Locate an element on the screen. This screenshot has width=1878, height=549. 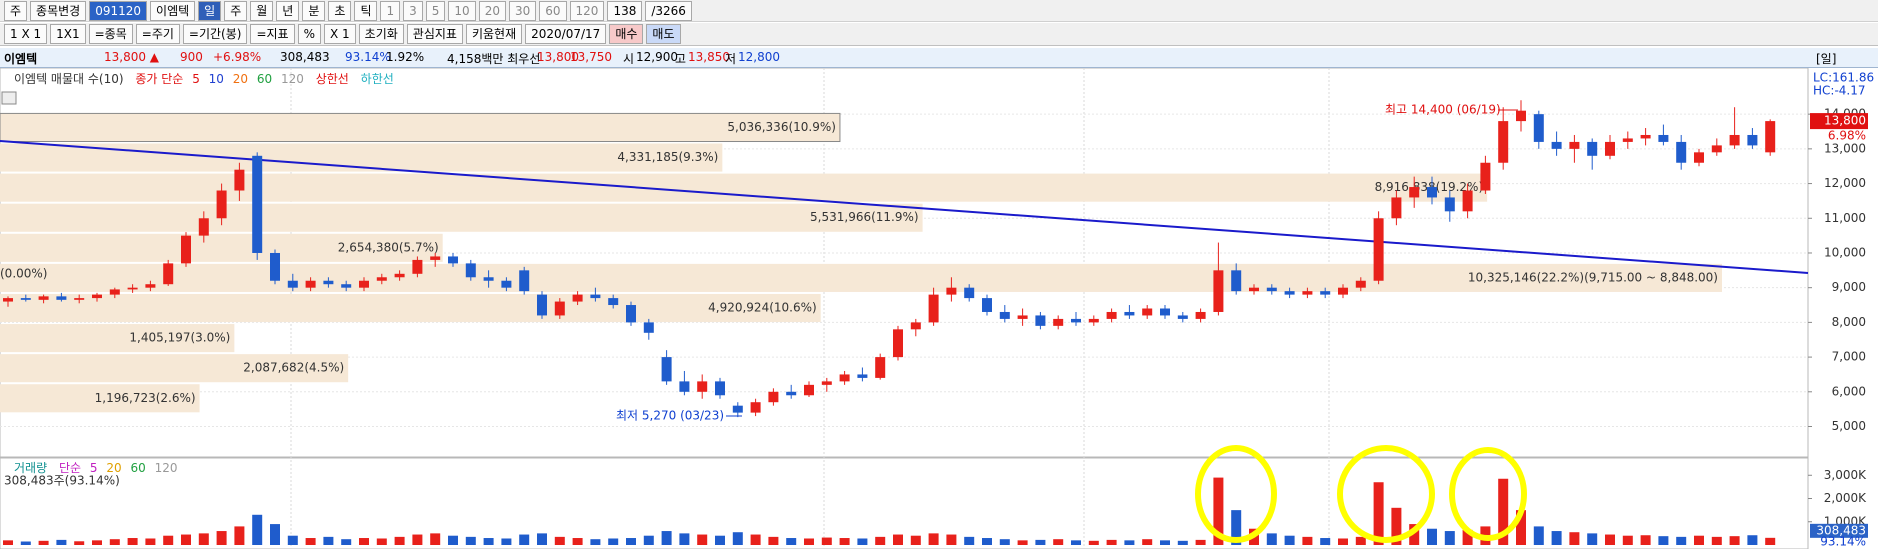
toolbar-button: 1 X 1 is located at coordinates (26, 34).